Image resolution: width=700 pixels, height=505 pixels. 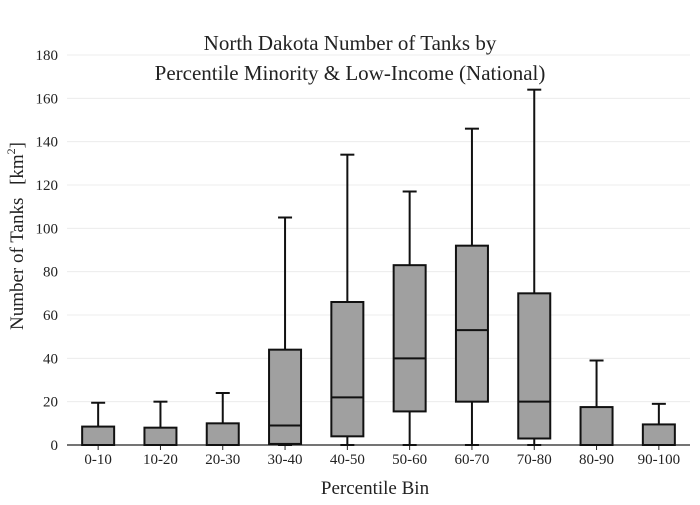 I want to click on x-tick-label: 0-10, so click(x=98, y=460).